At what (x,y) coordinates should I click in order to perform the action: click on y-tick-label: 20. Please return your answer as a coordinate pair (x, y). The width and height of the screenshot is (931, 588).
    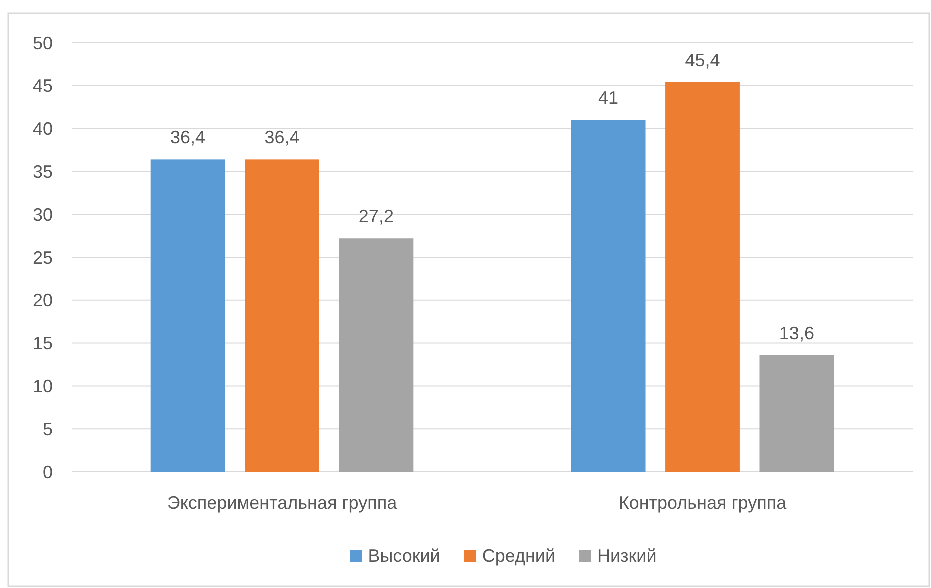
    Looking at the image, I should click on (42, 300).